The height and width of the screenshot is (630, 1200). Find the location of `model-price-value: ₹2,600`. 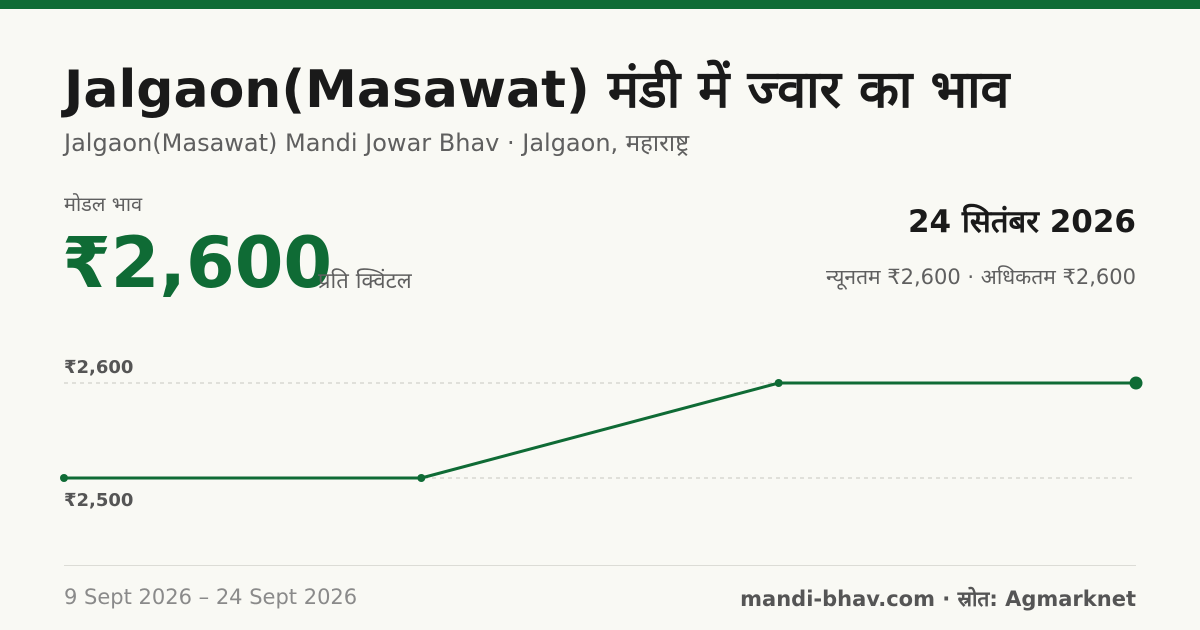

model-price-value: ₹2,600 is located at coordinates (197, 263).